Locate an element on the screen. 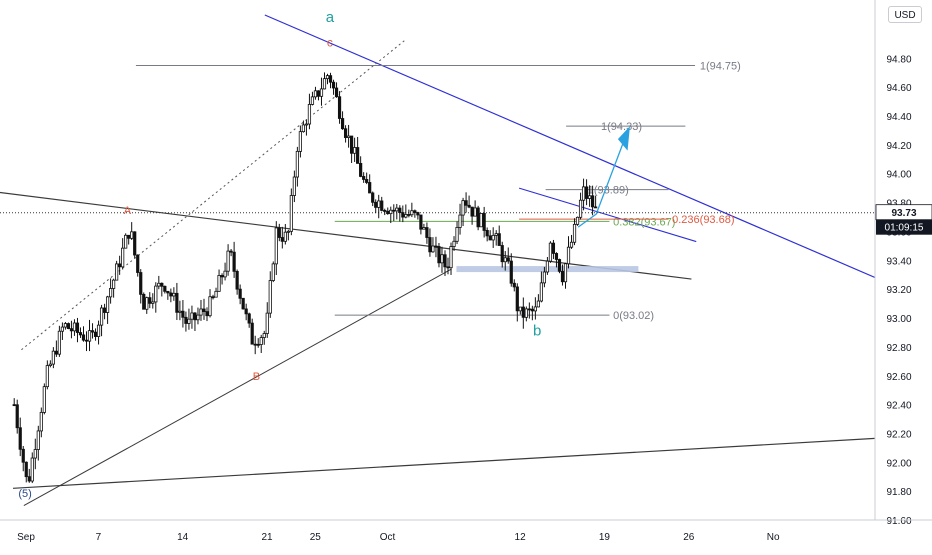 Image resolution: width=932 pixels, height=555 pixels. last-price-label: 93.73 is located at coordinates (903, 213).